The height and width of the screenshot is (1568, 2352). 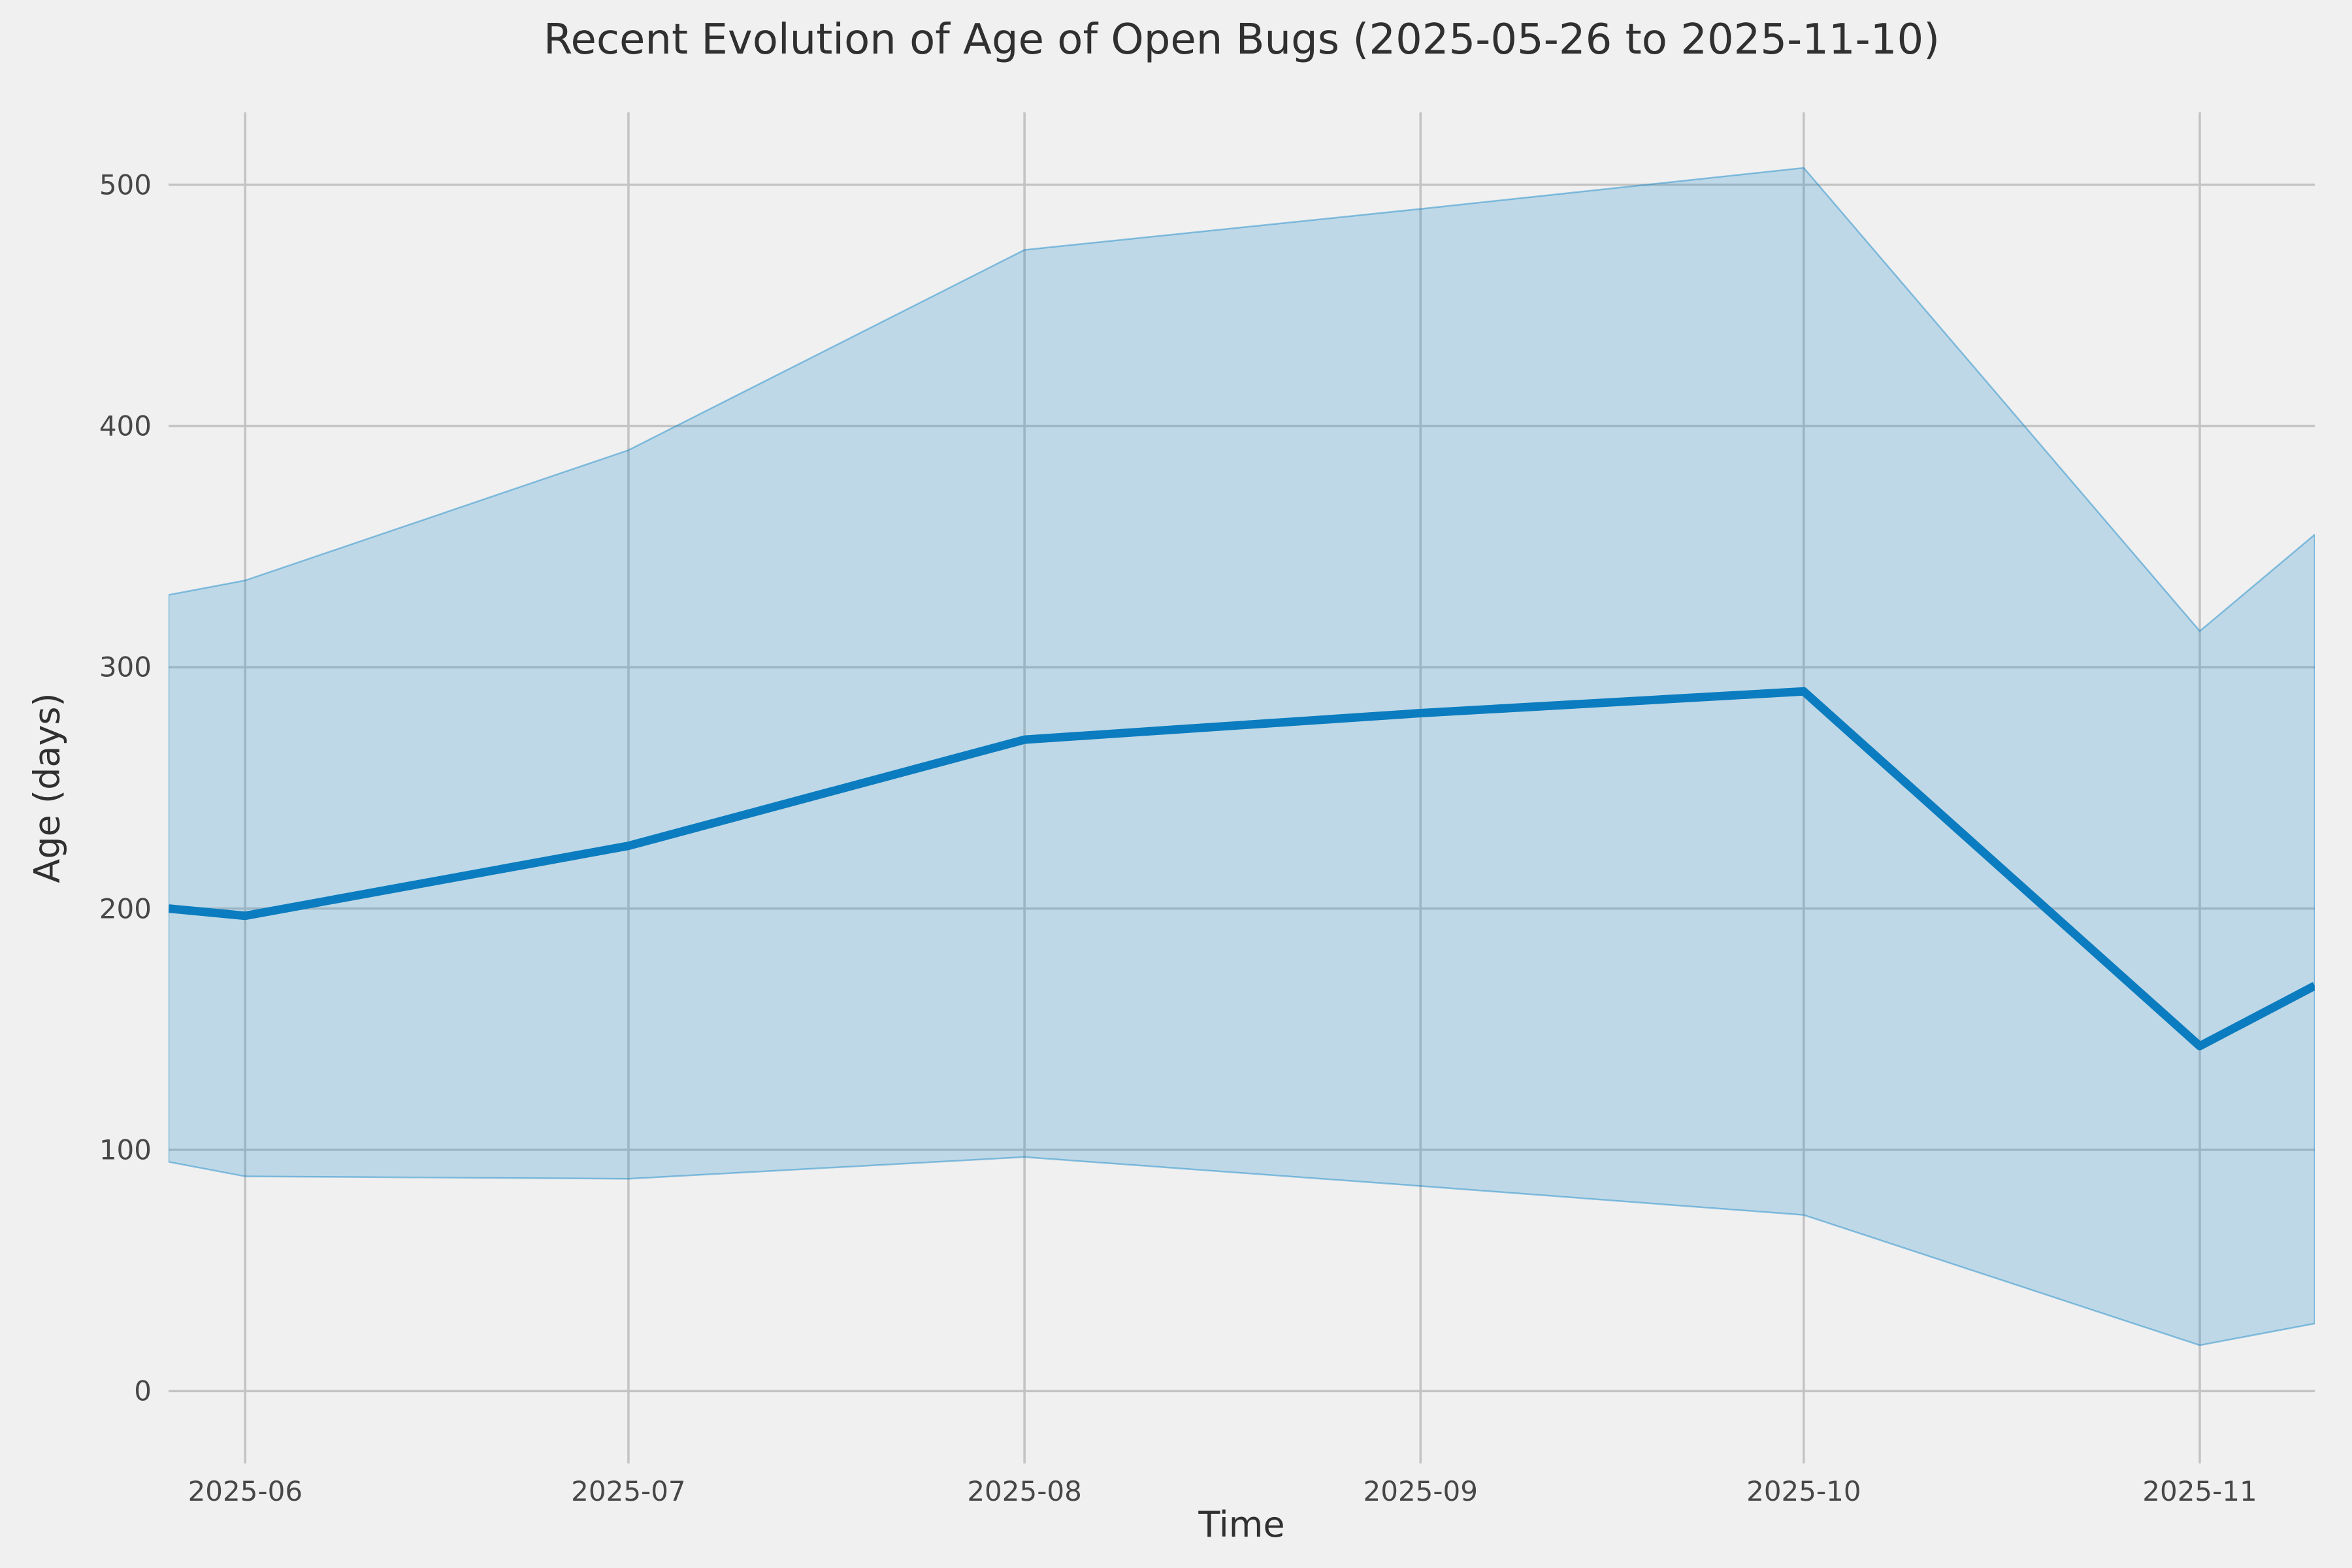 What do you see at coordinates (47, 788) in the screenshot?
I see `y-axis-title: Age (days)` at bounding box center [47, 788].